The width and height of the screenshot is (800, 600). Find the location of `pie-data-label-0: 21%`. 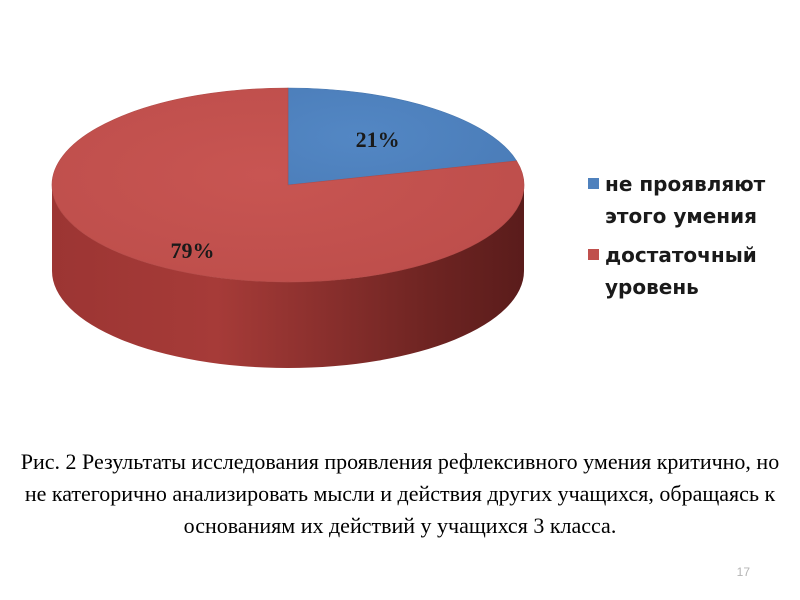

pie-data-label-0: 21% is located at coordinates (378, 139).